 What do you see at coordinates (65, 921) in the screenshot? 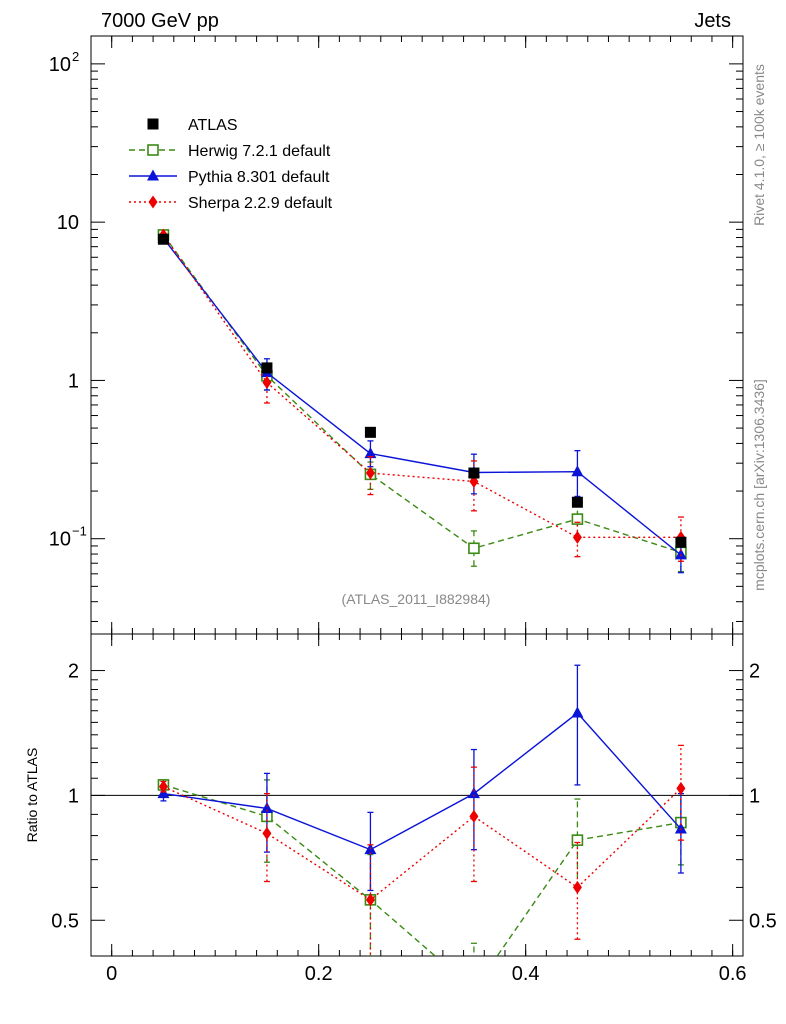
I see `ratio-tick-label: 0.5` at bounding box center [65, 921].